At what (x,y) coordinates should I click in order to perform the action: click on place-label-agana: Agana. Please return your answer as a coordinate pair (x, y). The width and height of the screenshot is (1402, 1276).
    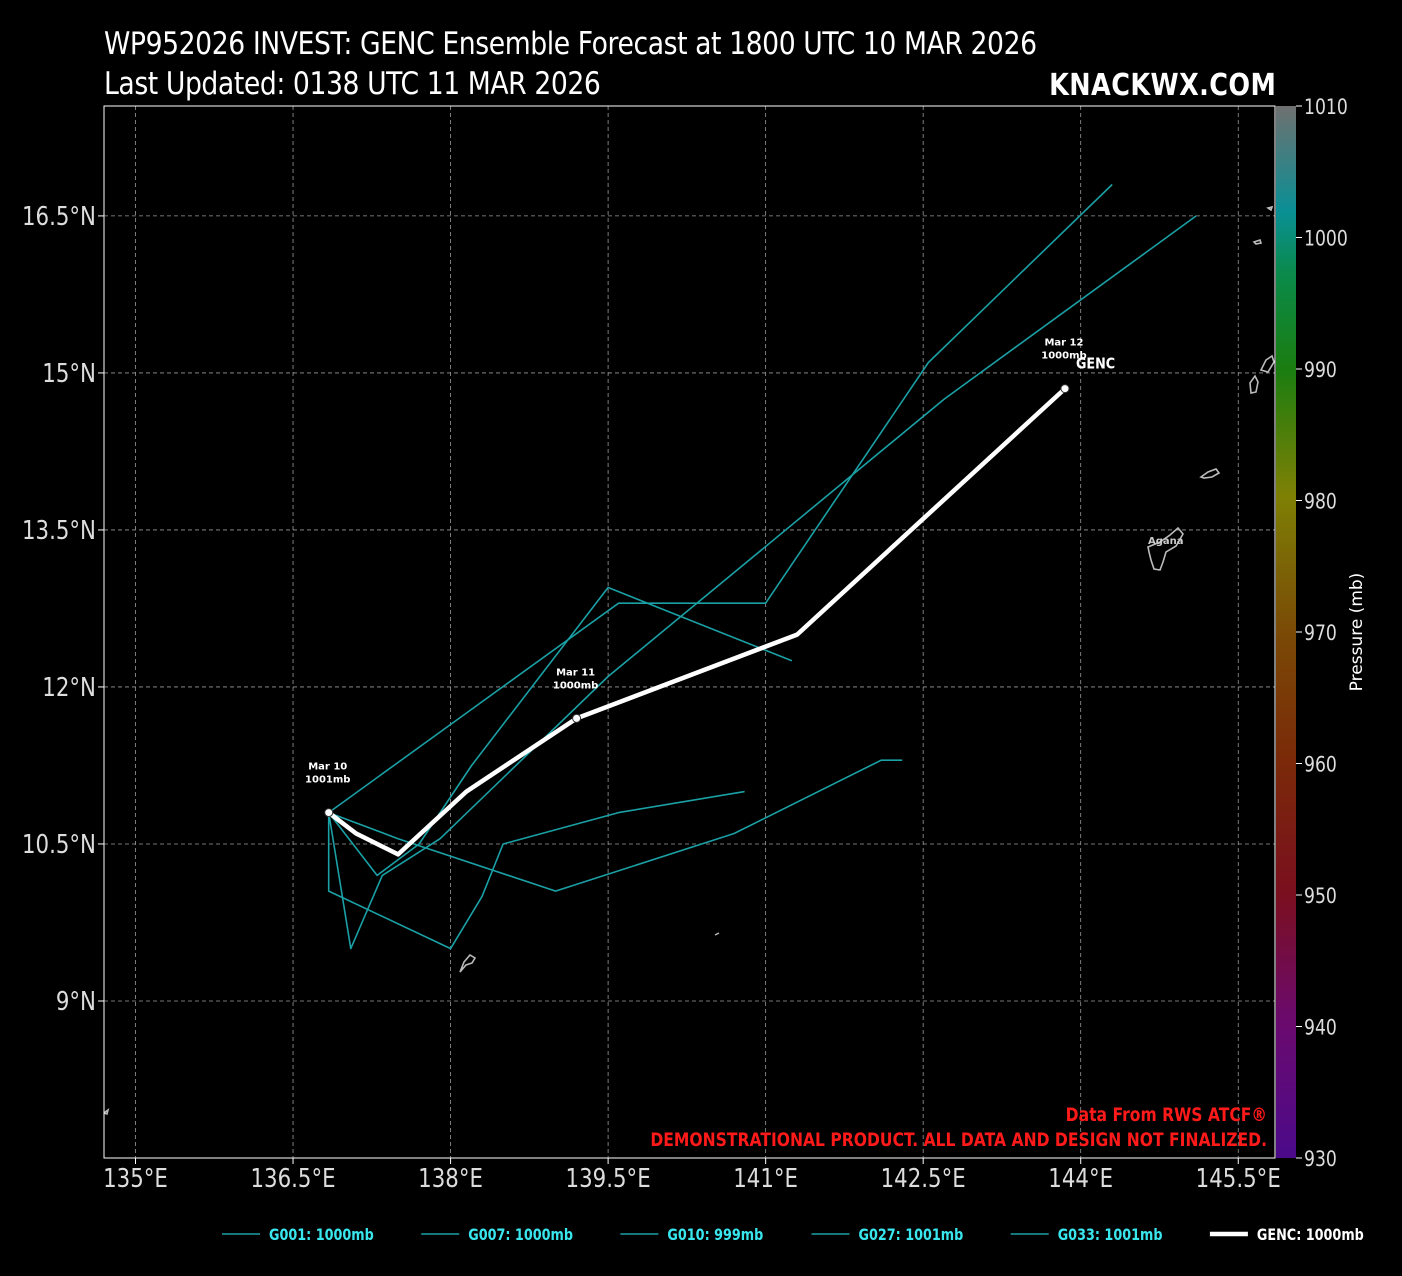
    Looking at the image, I should click on (1166, 541).